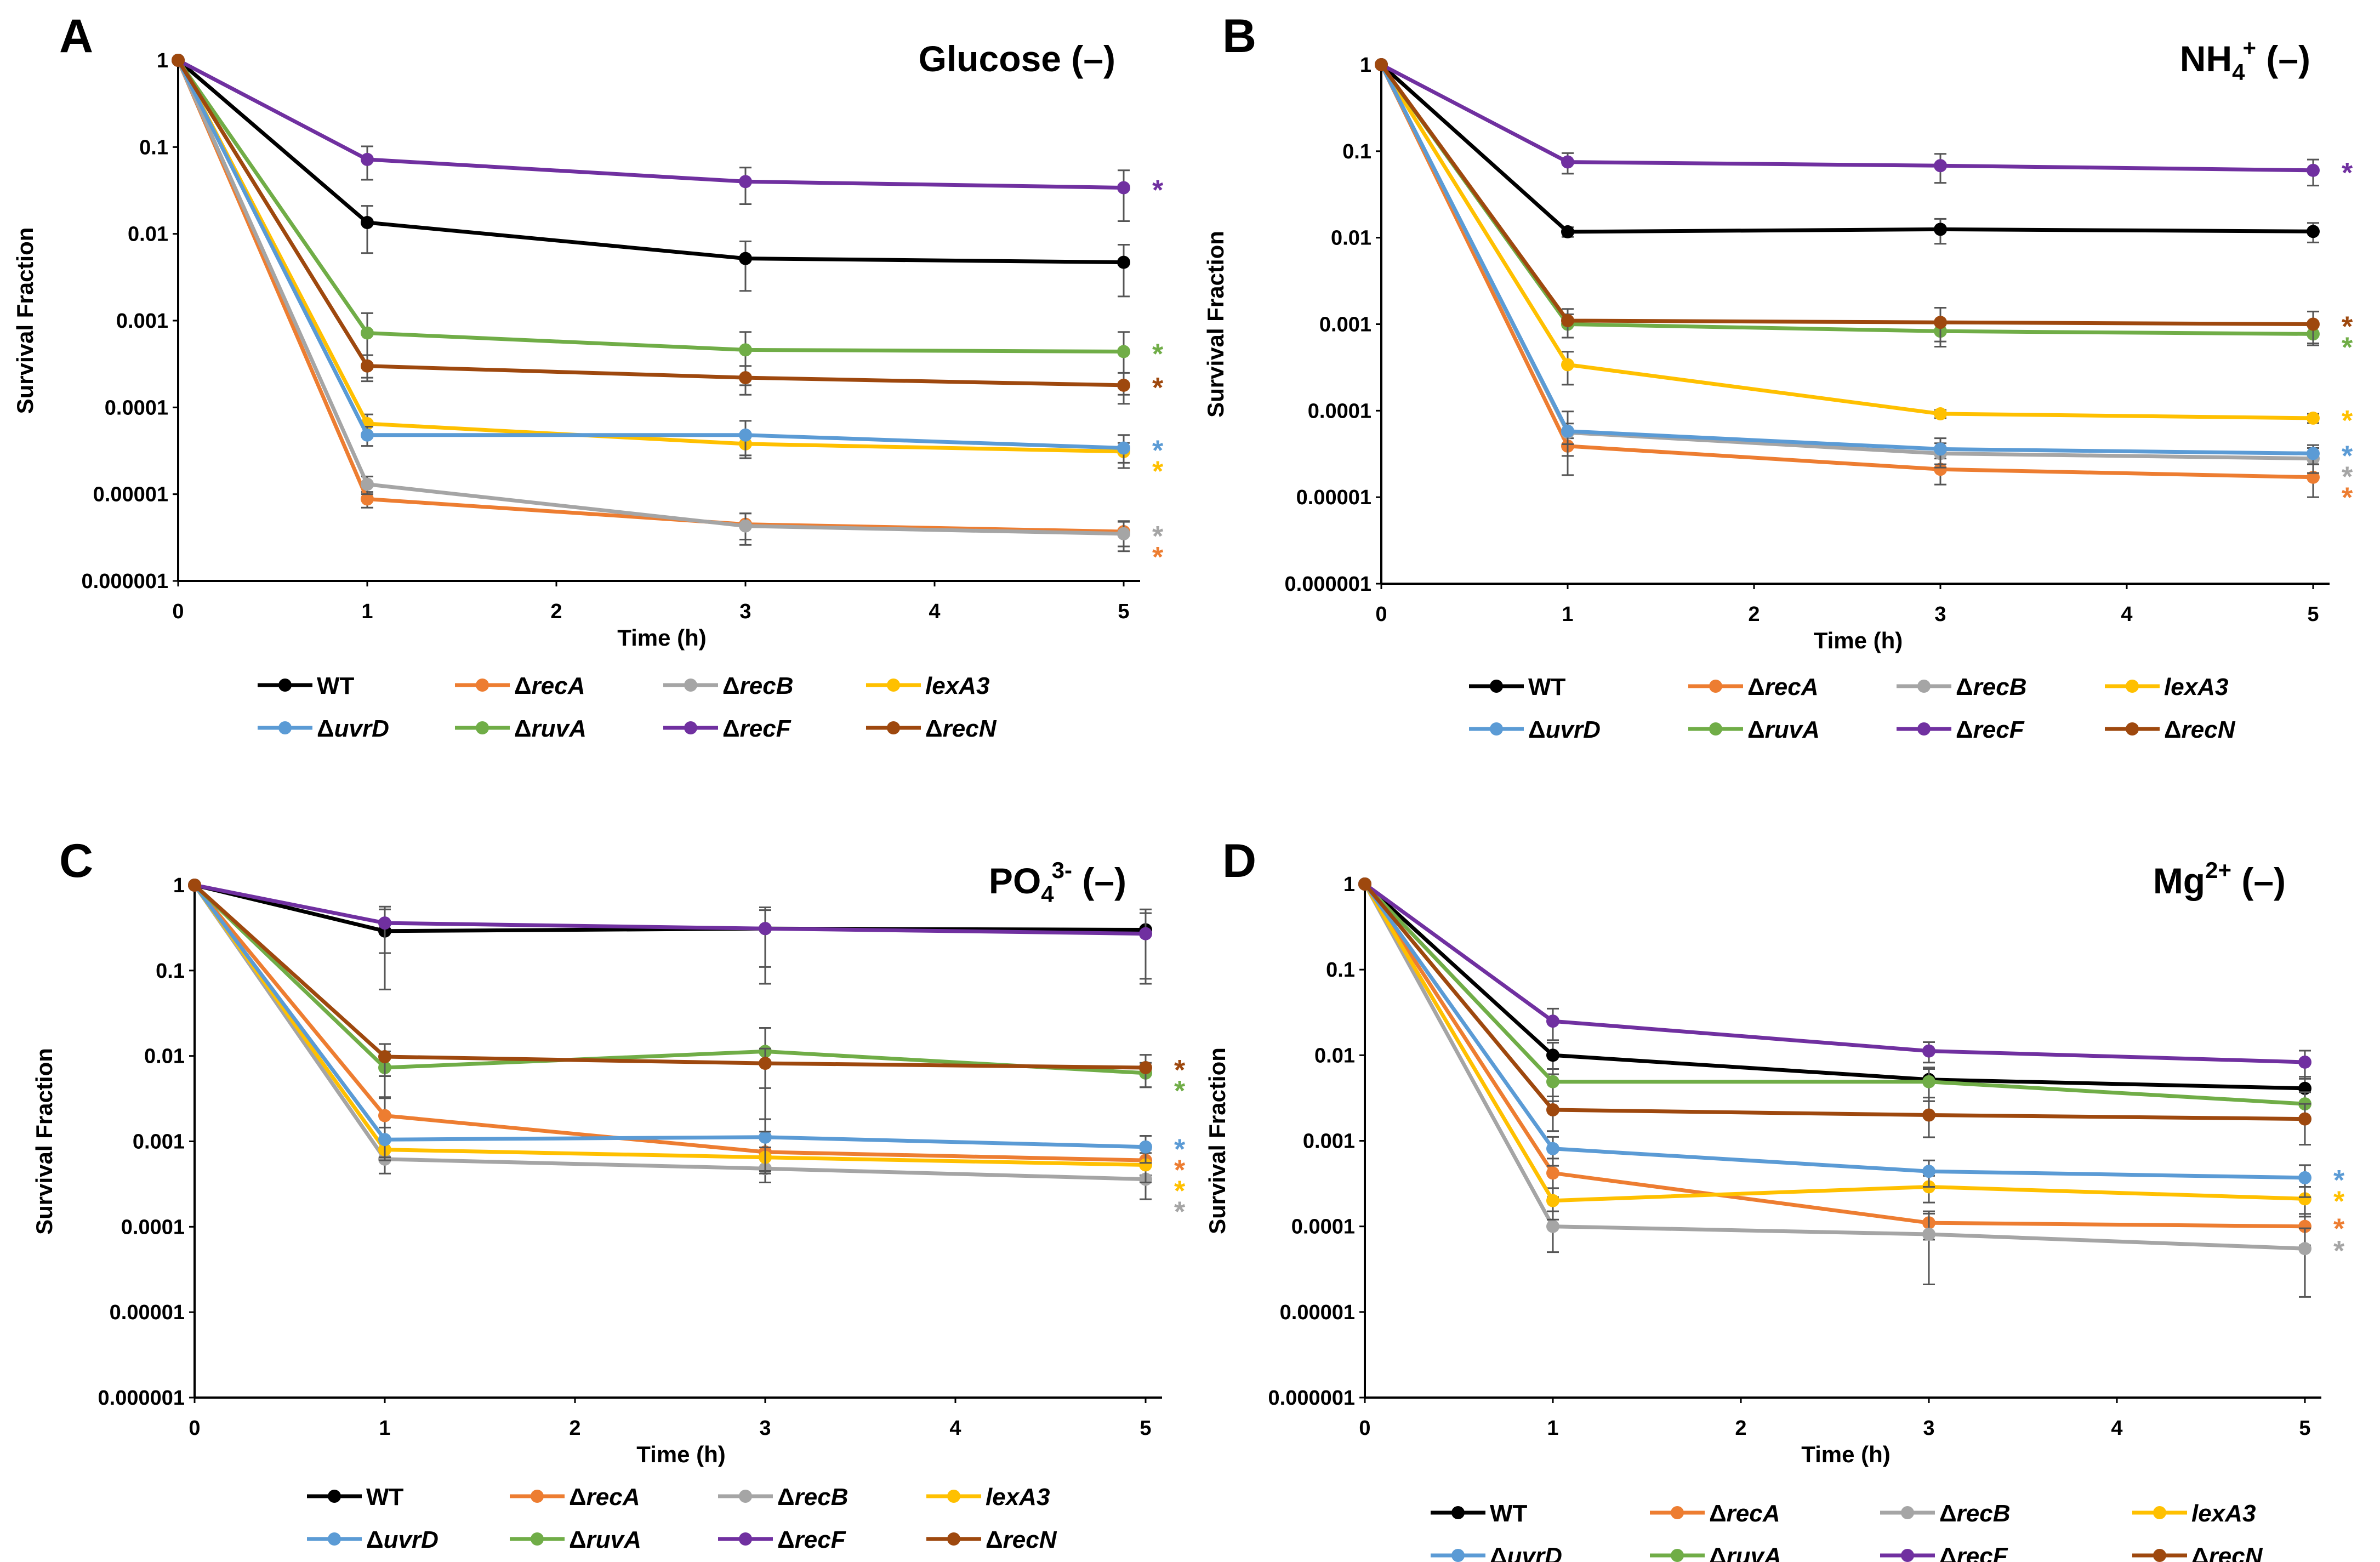 The height and width of the screenshot is (1562, 2380). I want to click on panel-c-legend-item-lexa3: lexA3, so click(988, 1497).